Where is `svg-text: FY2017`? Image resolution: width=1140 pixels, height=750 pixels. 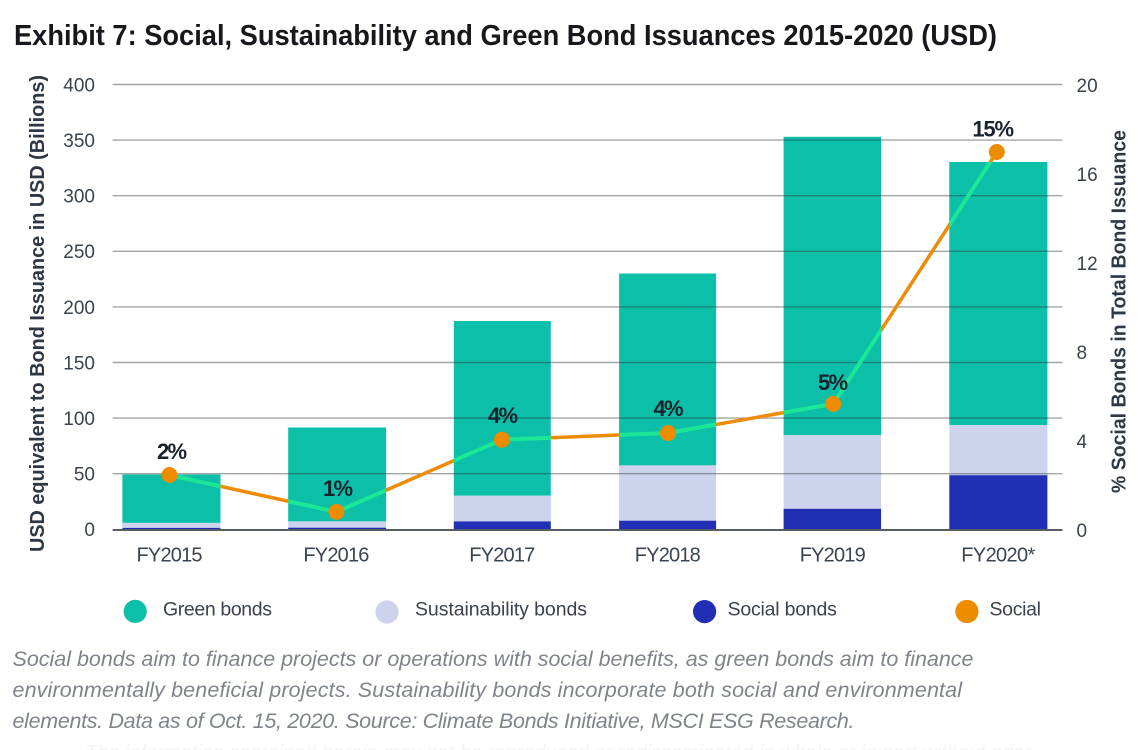 svg-text: FY2017 is located at coordinates (502, 556).